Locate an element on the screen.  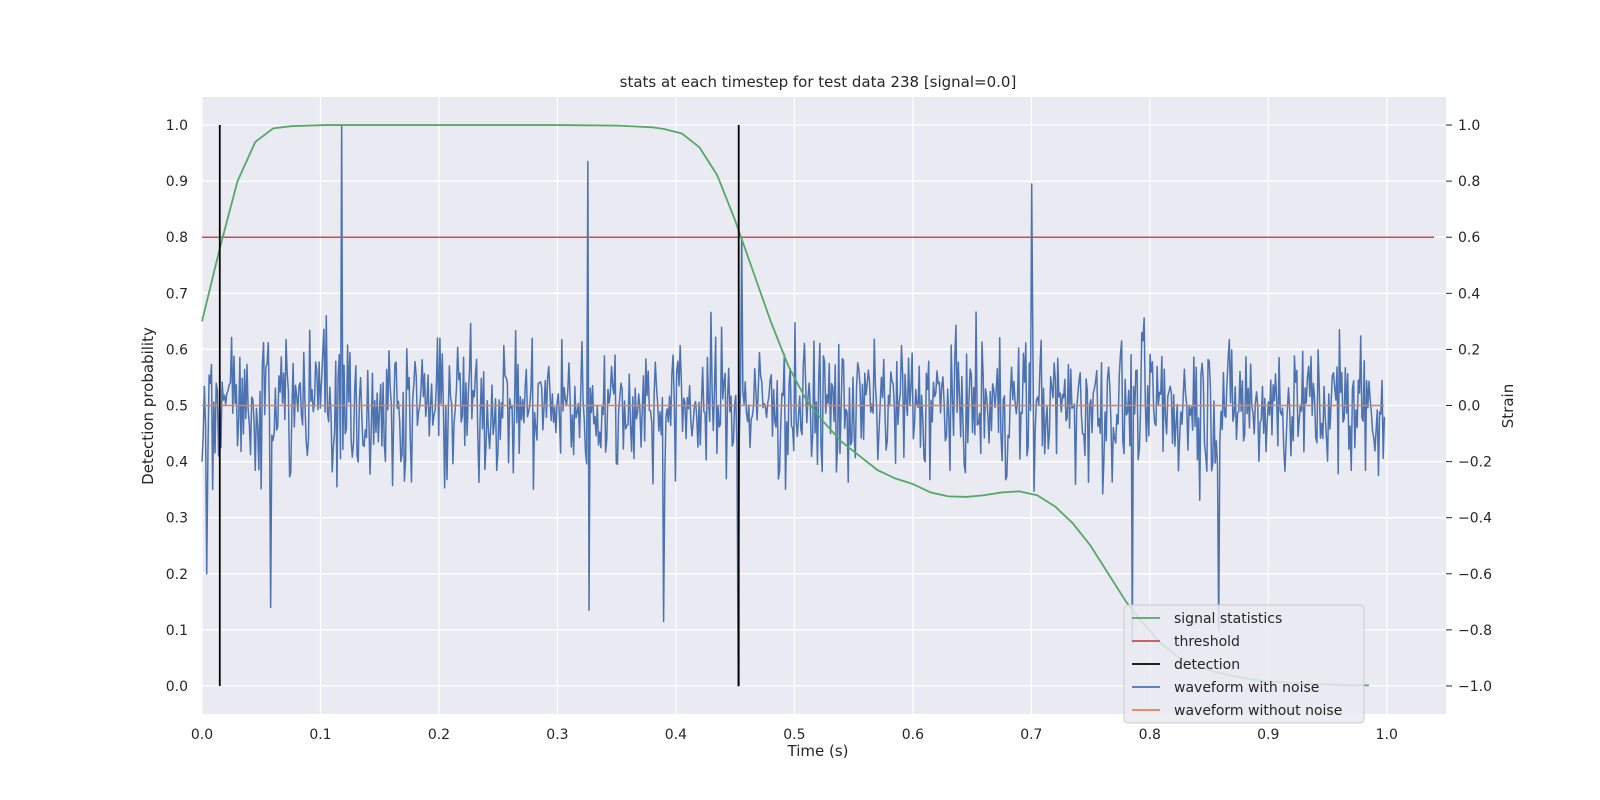
x-tick-label: 0.8 is located at coordinates (1150, 735).